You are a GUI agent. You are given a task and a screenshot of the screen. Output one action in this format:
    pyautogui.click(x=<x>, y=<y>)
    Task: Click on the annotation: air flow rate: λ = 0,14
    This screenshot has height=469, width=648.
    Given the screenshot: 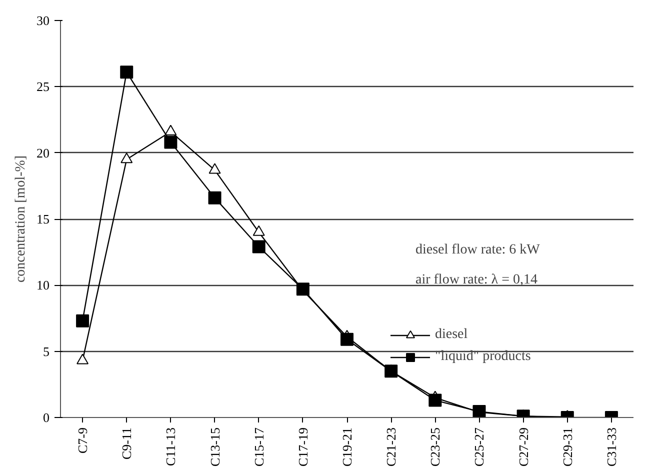 What is the action you would take?
    pyautogui.click(x=477, y=280)
    